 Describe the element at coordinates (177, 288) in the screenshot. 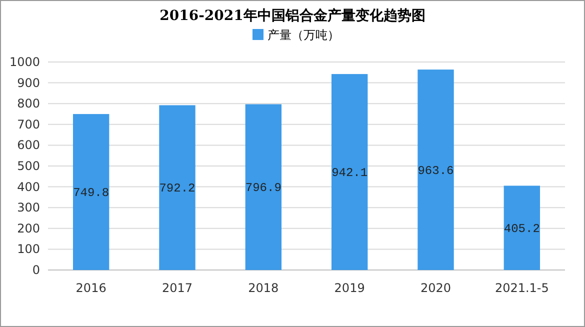

I see `x-tick-label: 2017` at that location.